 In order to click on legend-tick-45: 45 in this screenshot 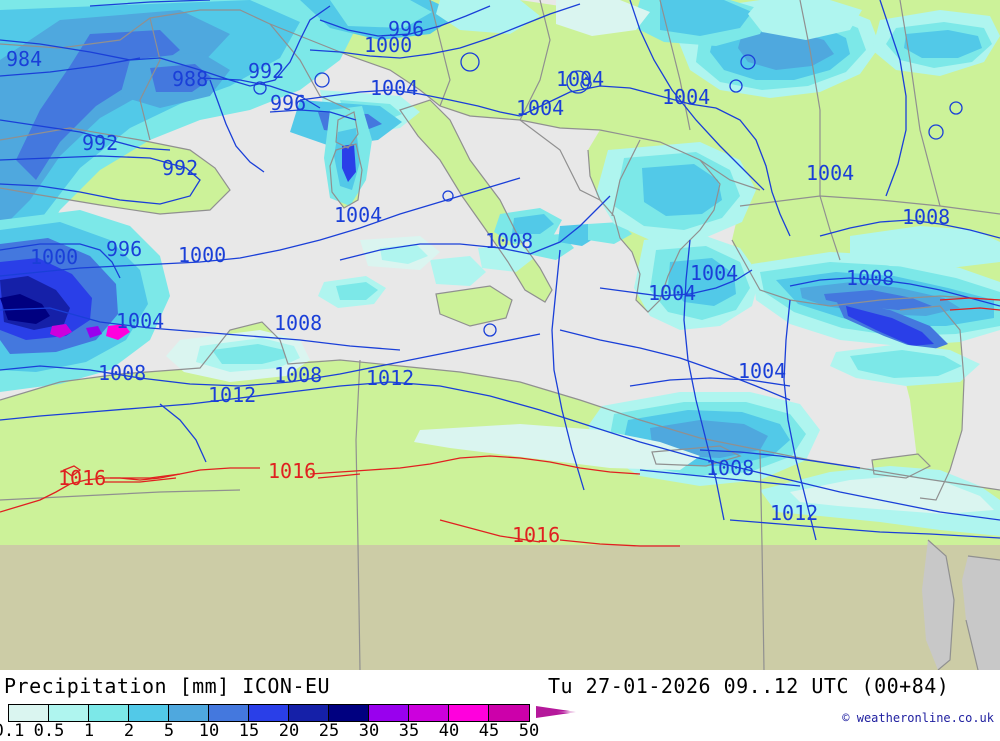, I will do `click(489, 731)`.